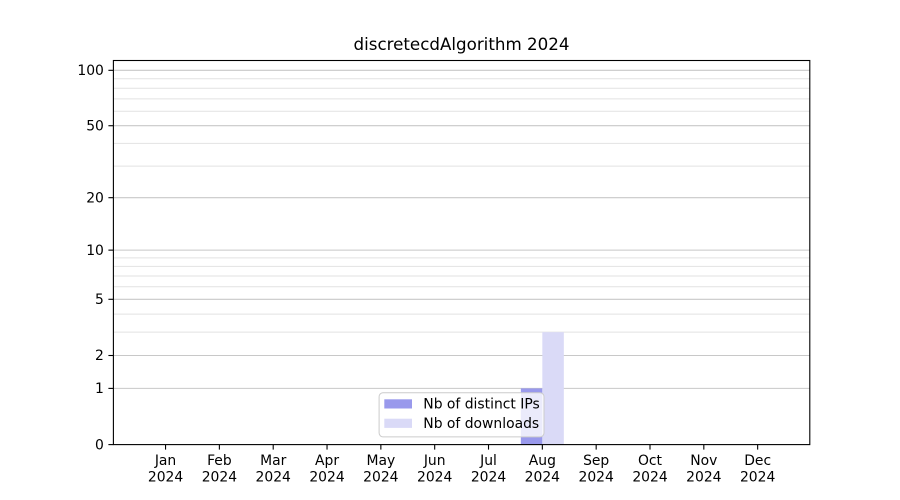  What do you see at coordinates (489, 469) in the screenshot?
I see `x-tick-label: Jul 2024` at bounding box center [489, 469].